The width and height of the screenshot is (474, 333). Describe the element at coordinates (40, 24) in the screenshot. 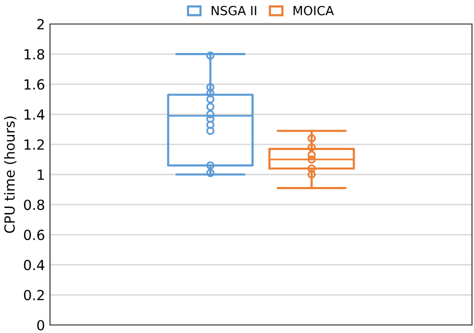

I see `y-tick-label: 2` at that location.